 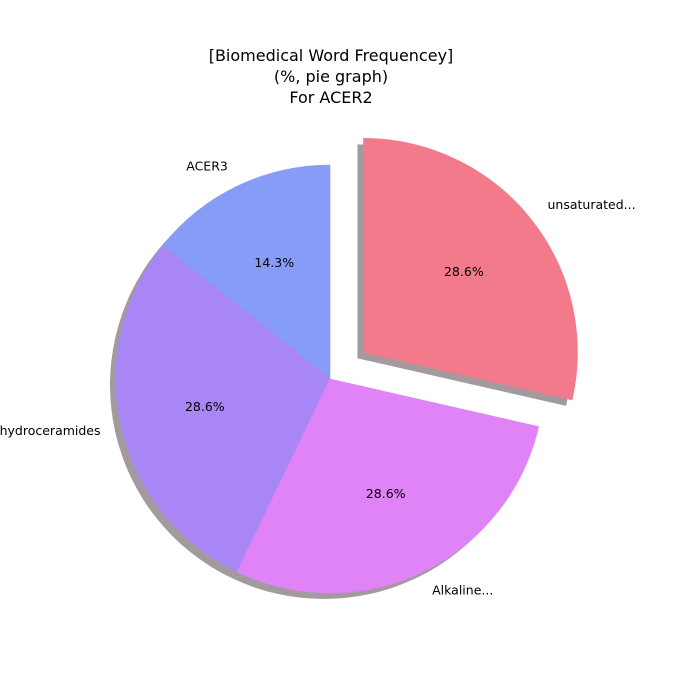 I want to click on slice-label-dihydroceramides: dihydroceramides, so click(x=50, y=430).